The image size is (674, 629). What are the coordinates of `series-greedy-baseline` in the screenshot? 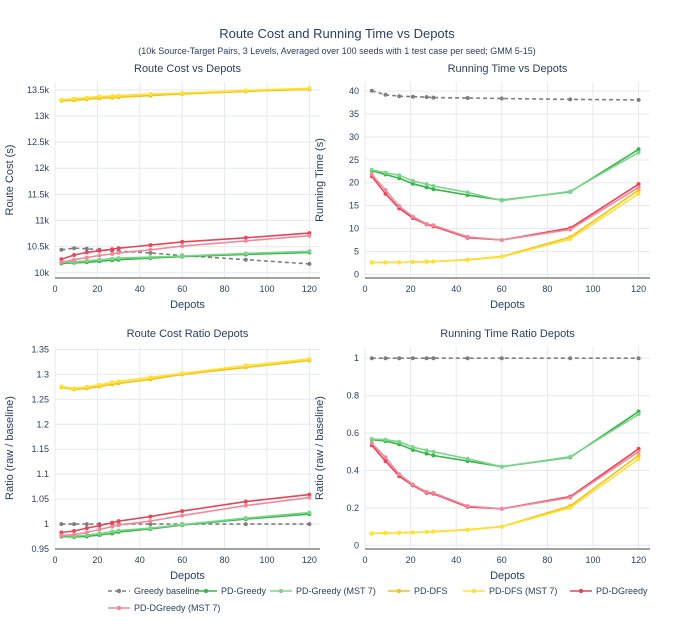 It's located at (505, 358).